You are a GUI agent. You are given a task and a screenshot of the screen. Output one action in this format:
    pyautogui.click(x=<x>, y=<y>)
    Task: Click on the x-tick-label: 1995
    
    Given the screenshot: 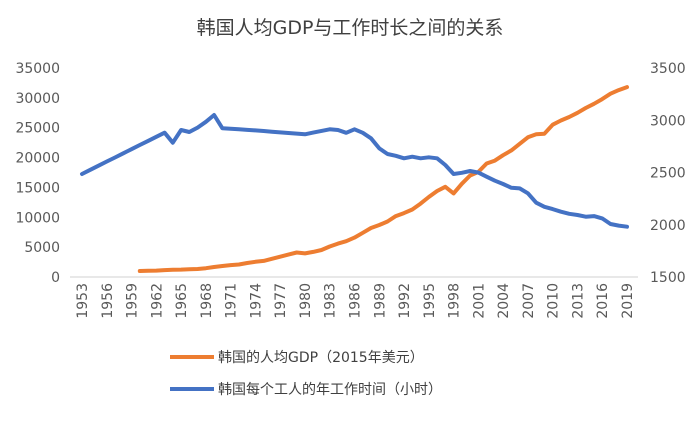 What is the action you would take?
    pyautogui.click(x=430, y=301)
    